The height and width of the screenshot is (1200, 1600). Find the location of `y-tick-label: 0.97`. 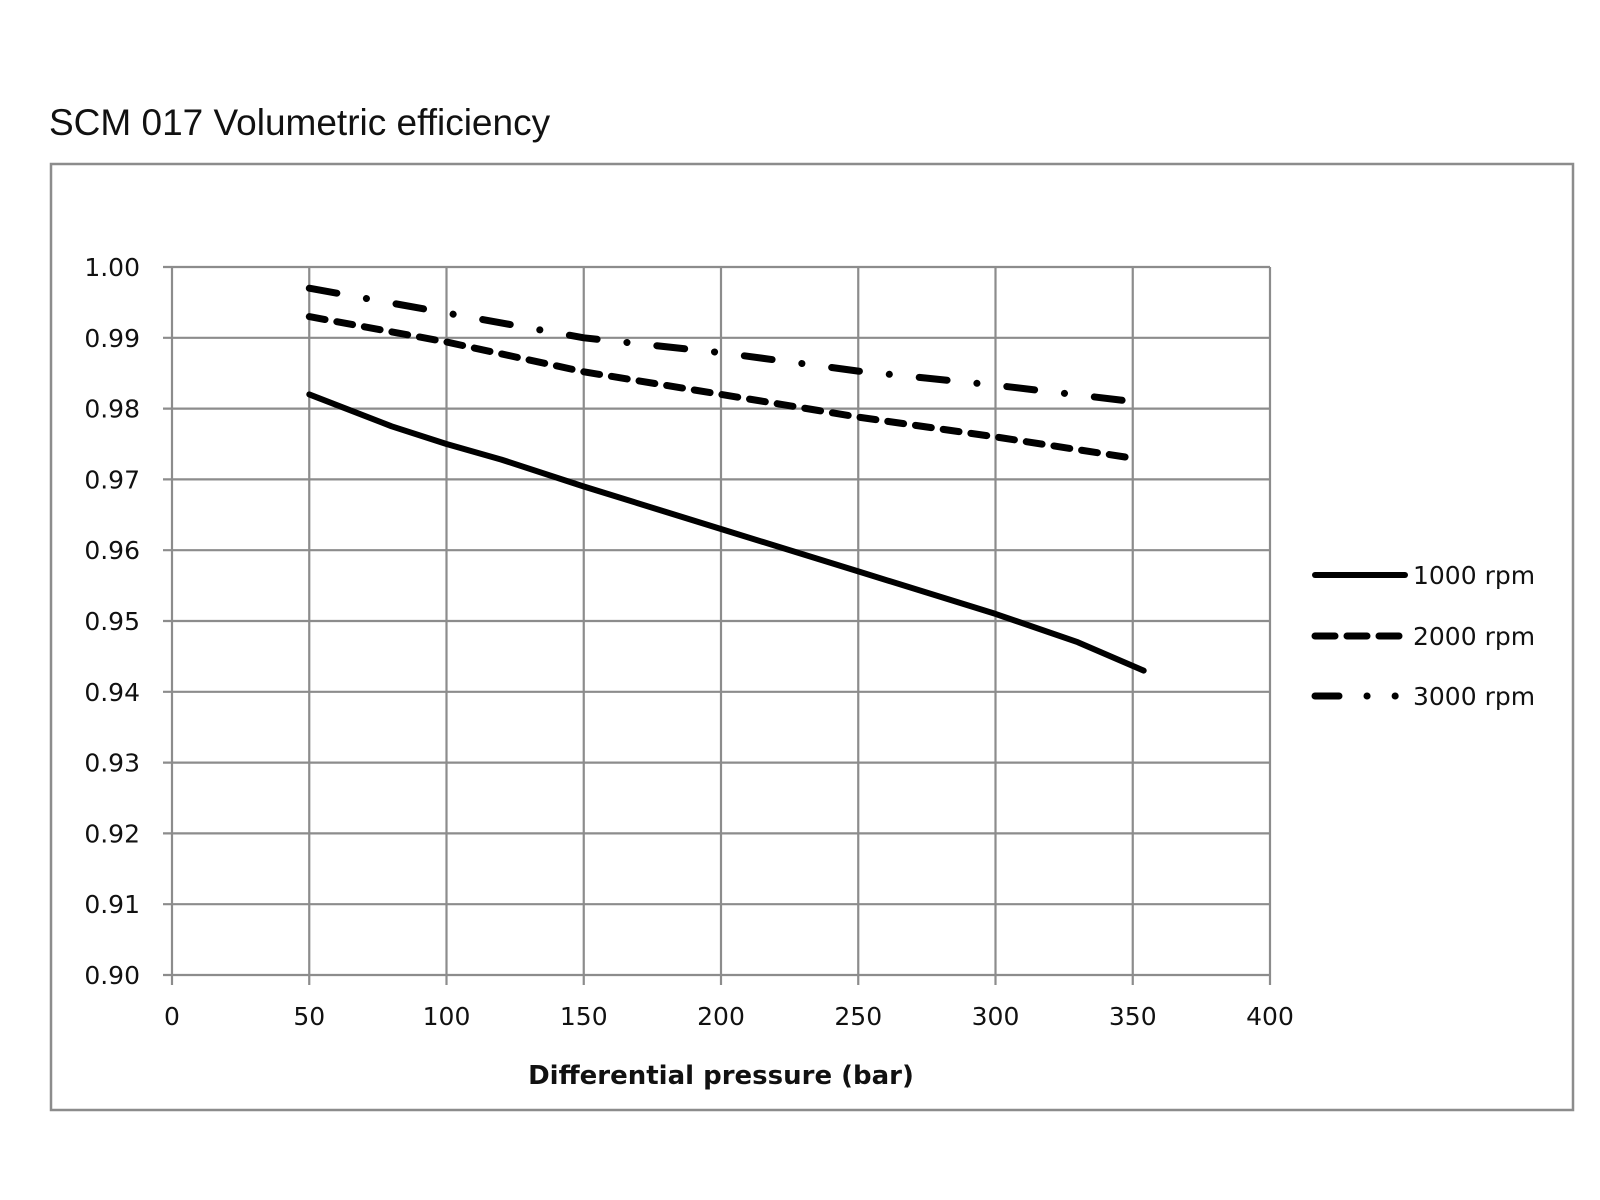

y-tick-label: 0.97 is located at coordinates (112, 479).